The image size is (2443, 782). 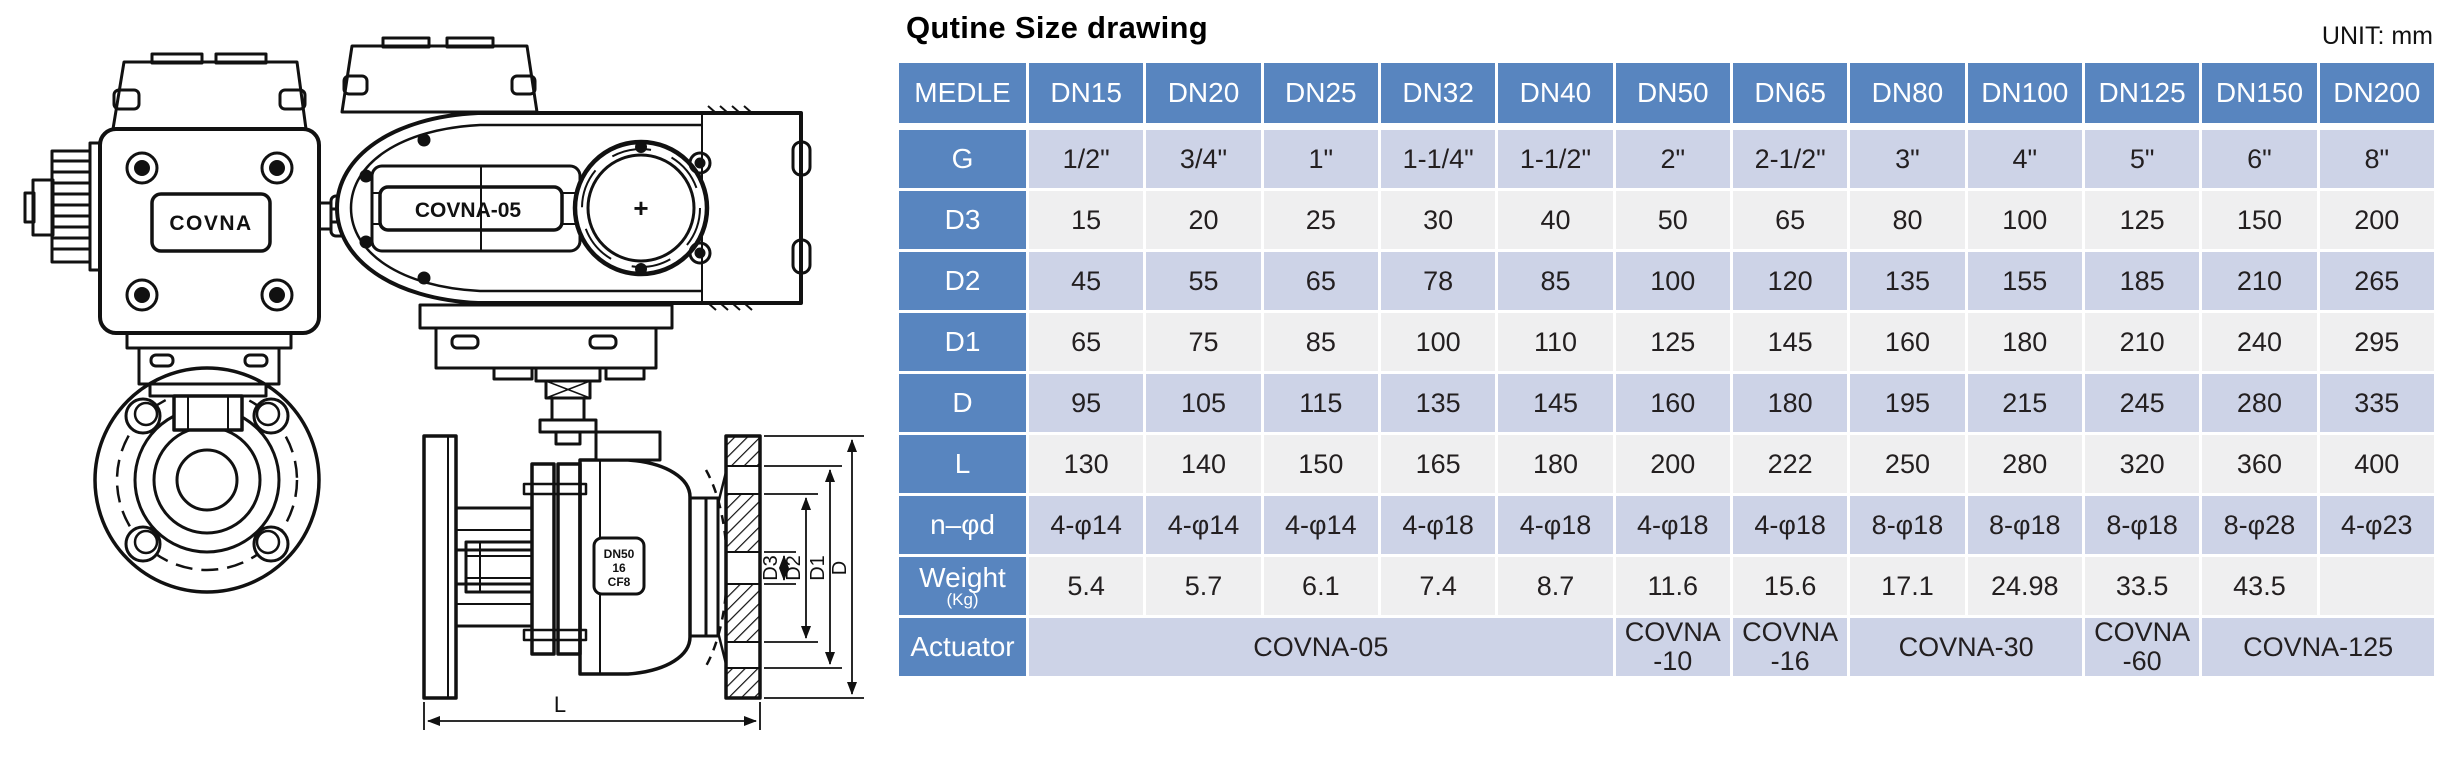 I want to click on value-cell-weight-dn200, so click(x=2377, y=586).